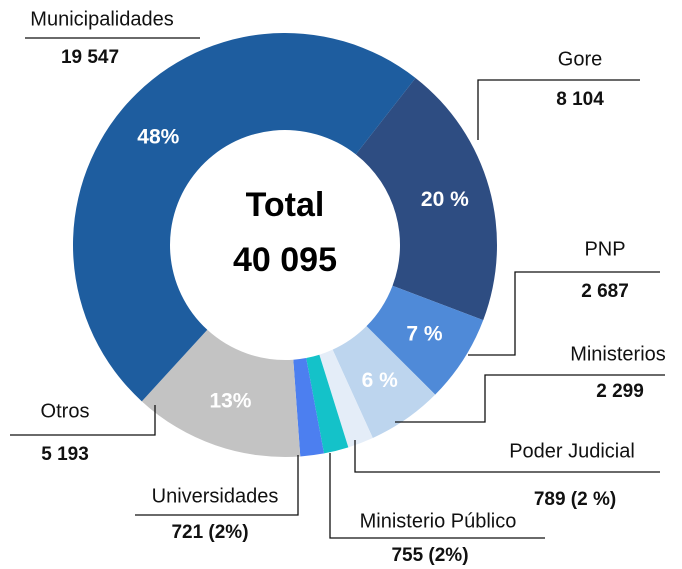 This screenshot has height=569, width=682. Describe the element at coordinates (620, 391) in the screenshot. I see `slice-value: 2 299` at that location.